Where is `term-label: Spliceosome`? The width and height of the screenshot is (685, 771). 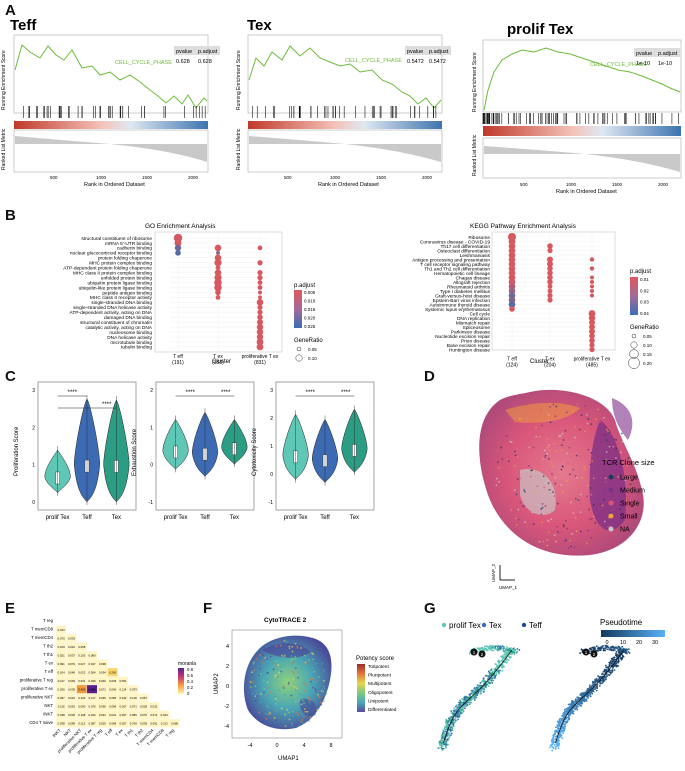 term-label: Spliceosome is located at coordinates (477, 328).